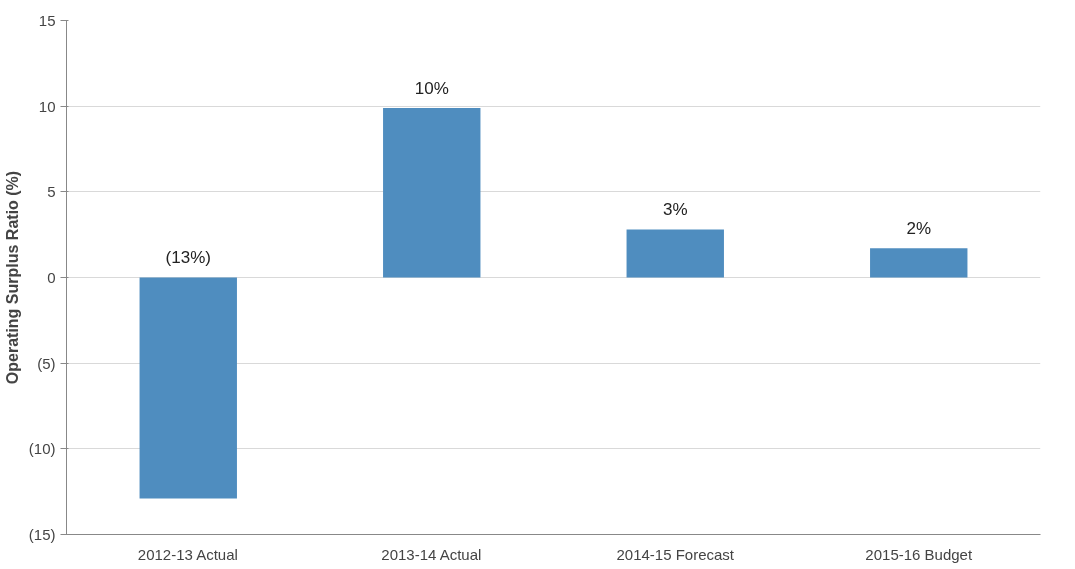  Describe the element at coordinates (47, 20) in the screenshot. I see `y-tick-label: 15` at that location.